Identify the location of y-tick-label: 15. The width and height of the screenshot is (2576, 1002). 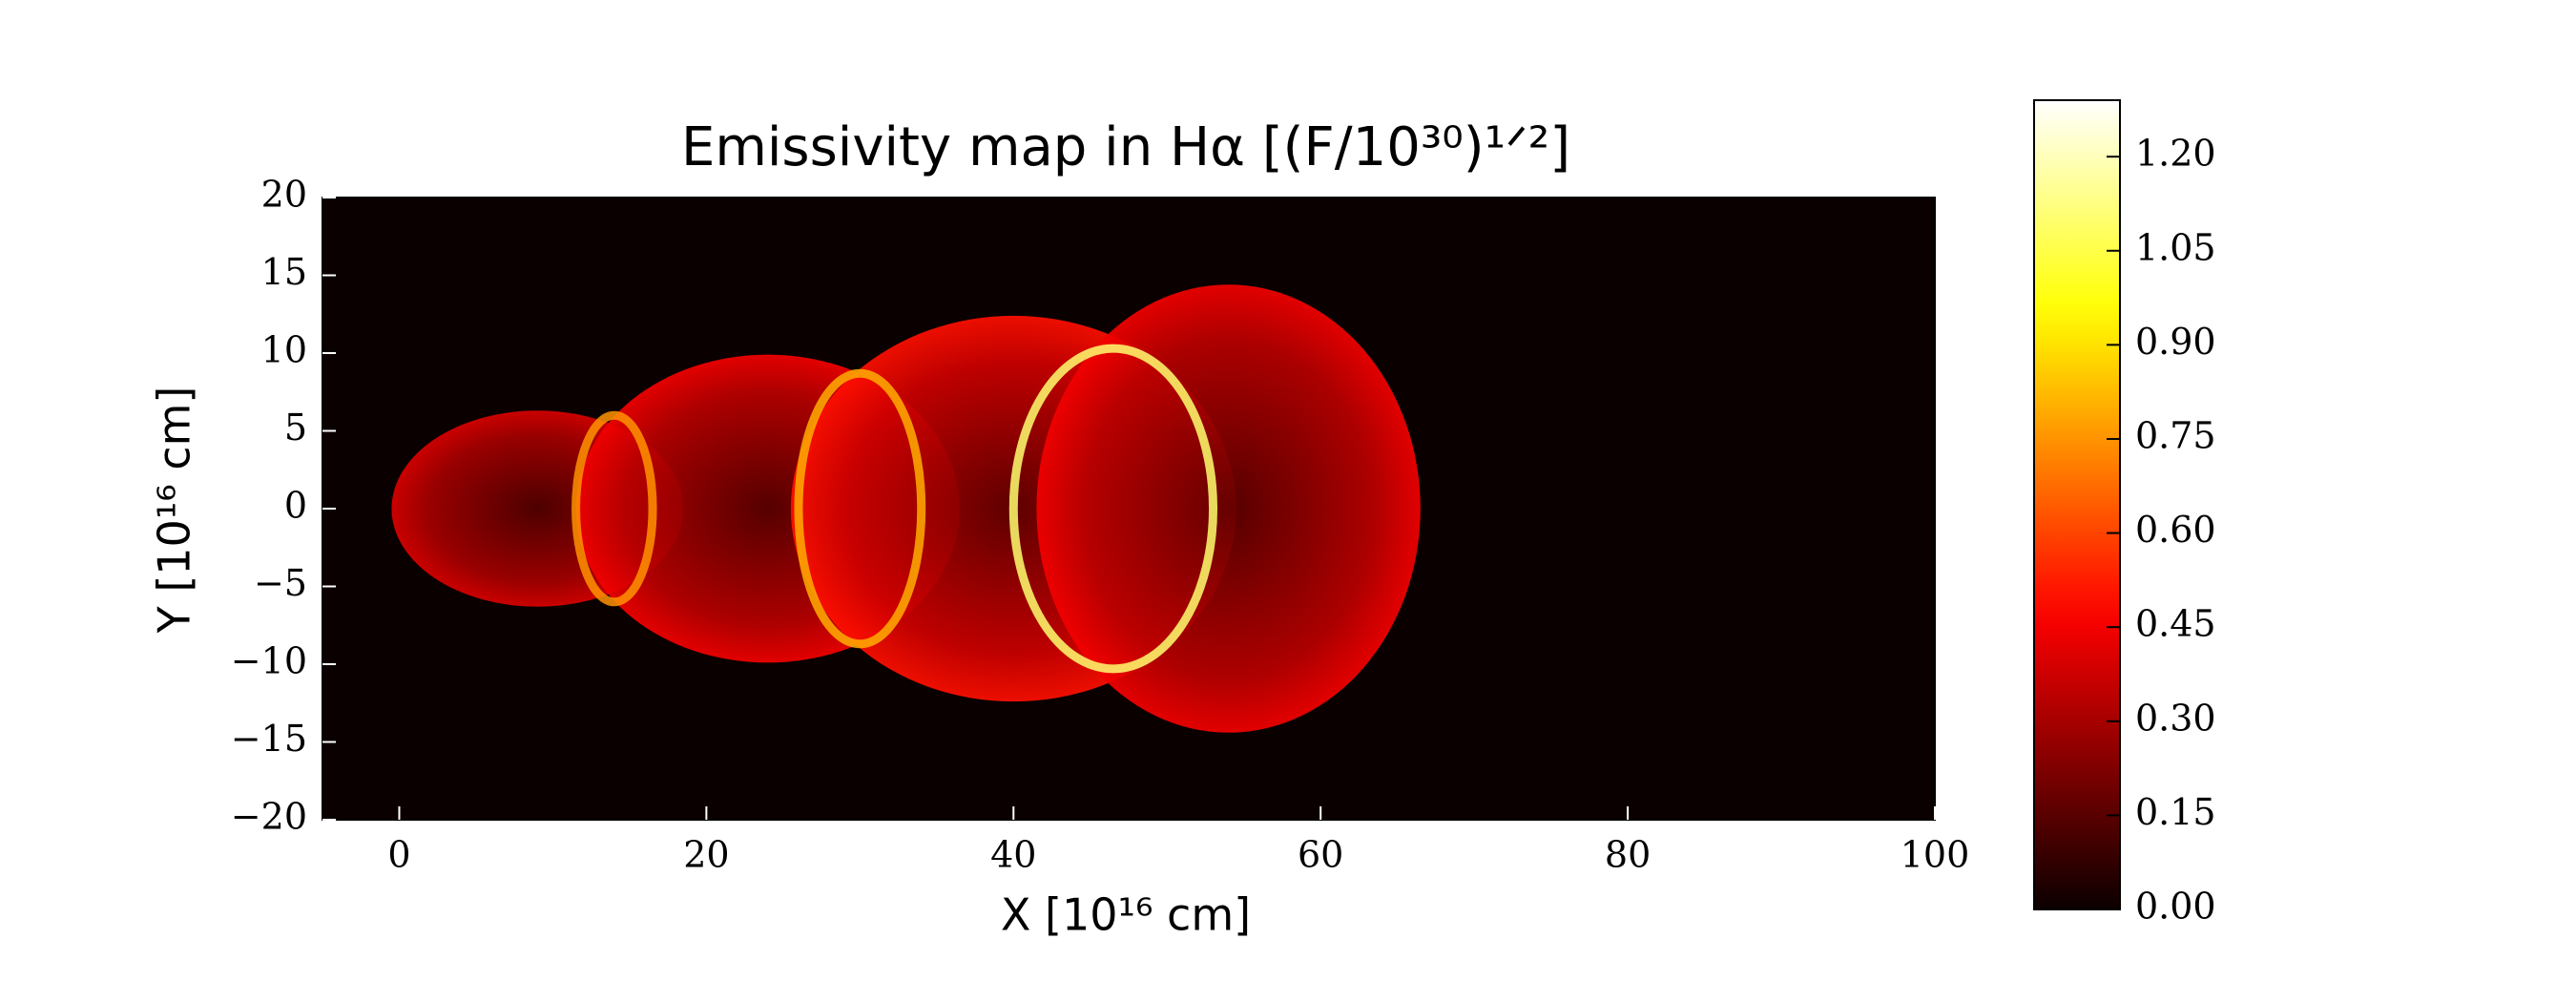
(284, 272).